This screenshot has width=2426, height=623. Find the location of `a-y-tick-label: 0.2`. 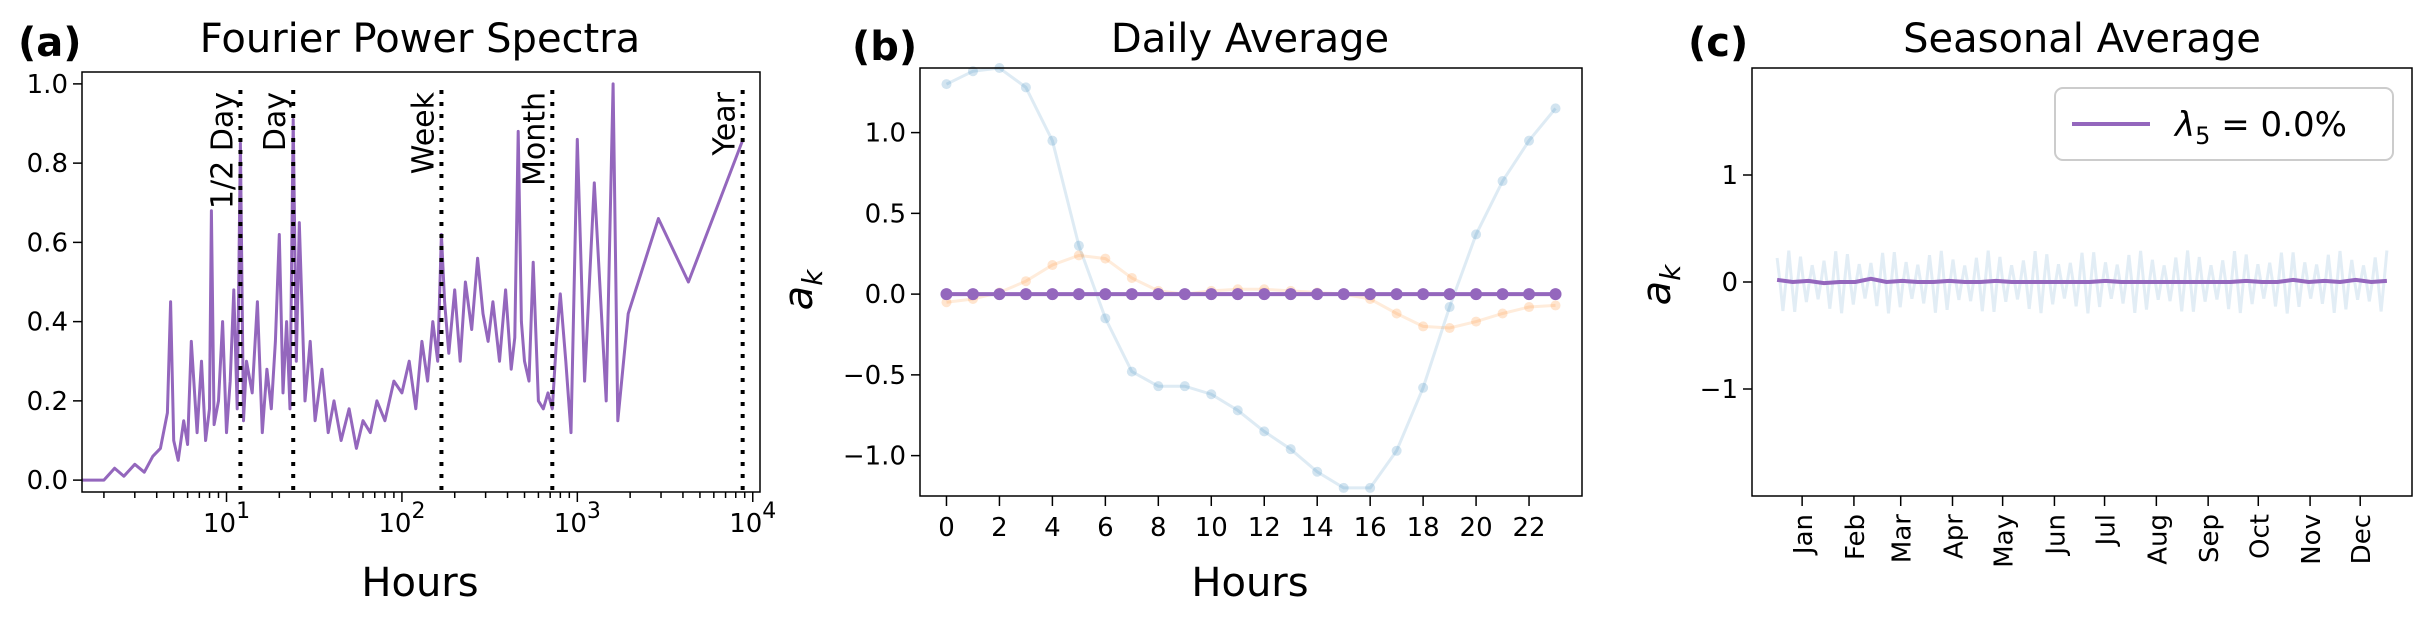

a-y-tick-label: 0.2 is located at coordinates (47, 402).